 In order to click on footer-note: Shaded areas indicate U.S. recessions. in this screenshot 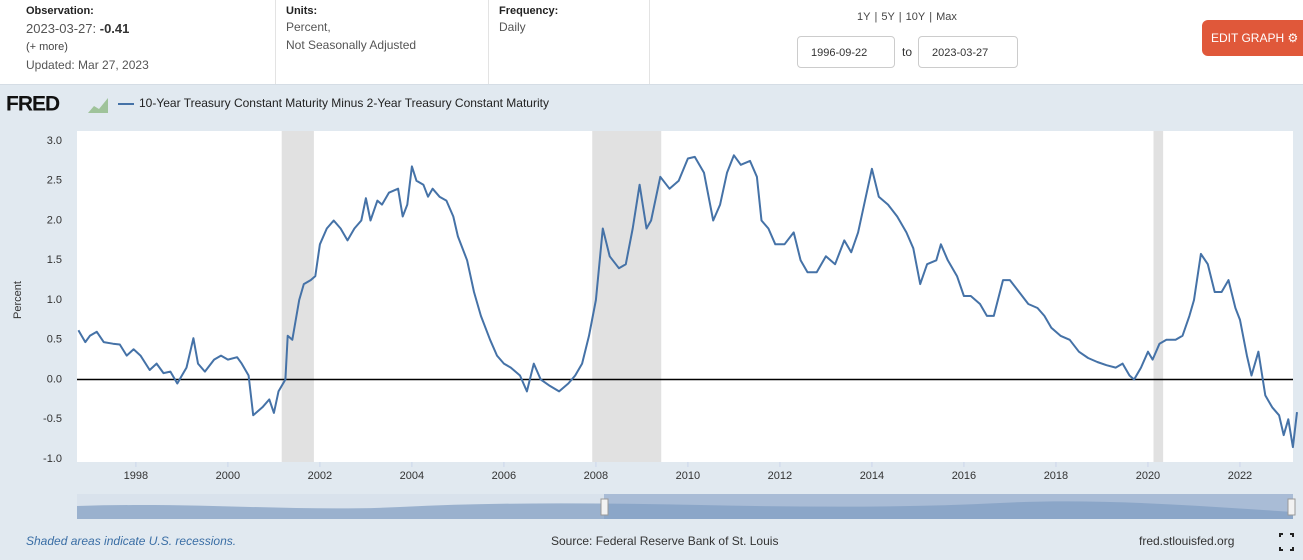, I will do `click(131, 541)`.